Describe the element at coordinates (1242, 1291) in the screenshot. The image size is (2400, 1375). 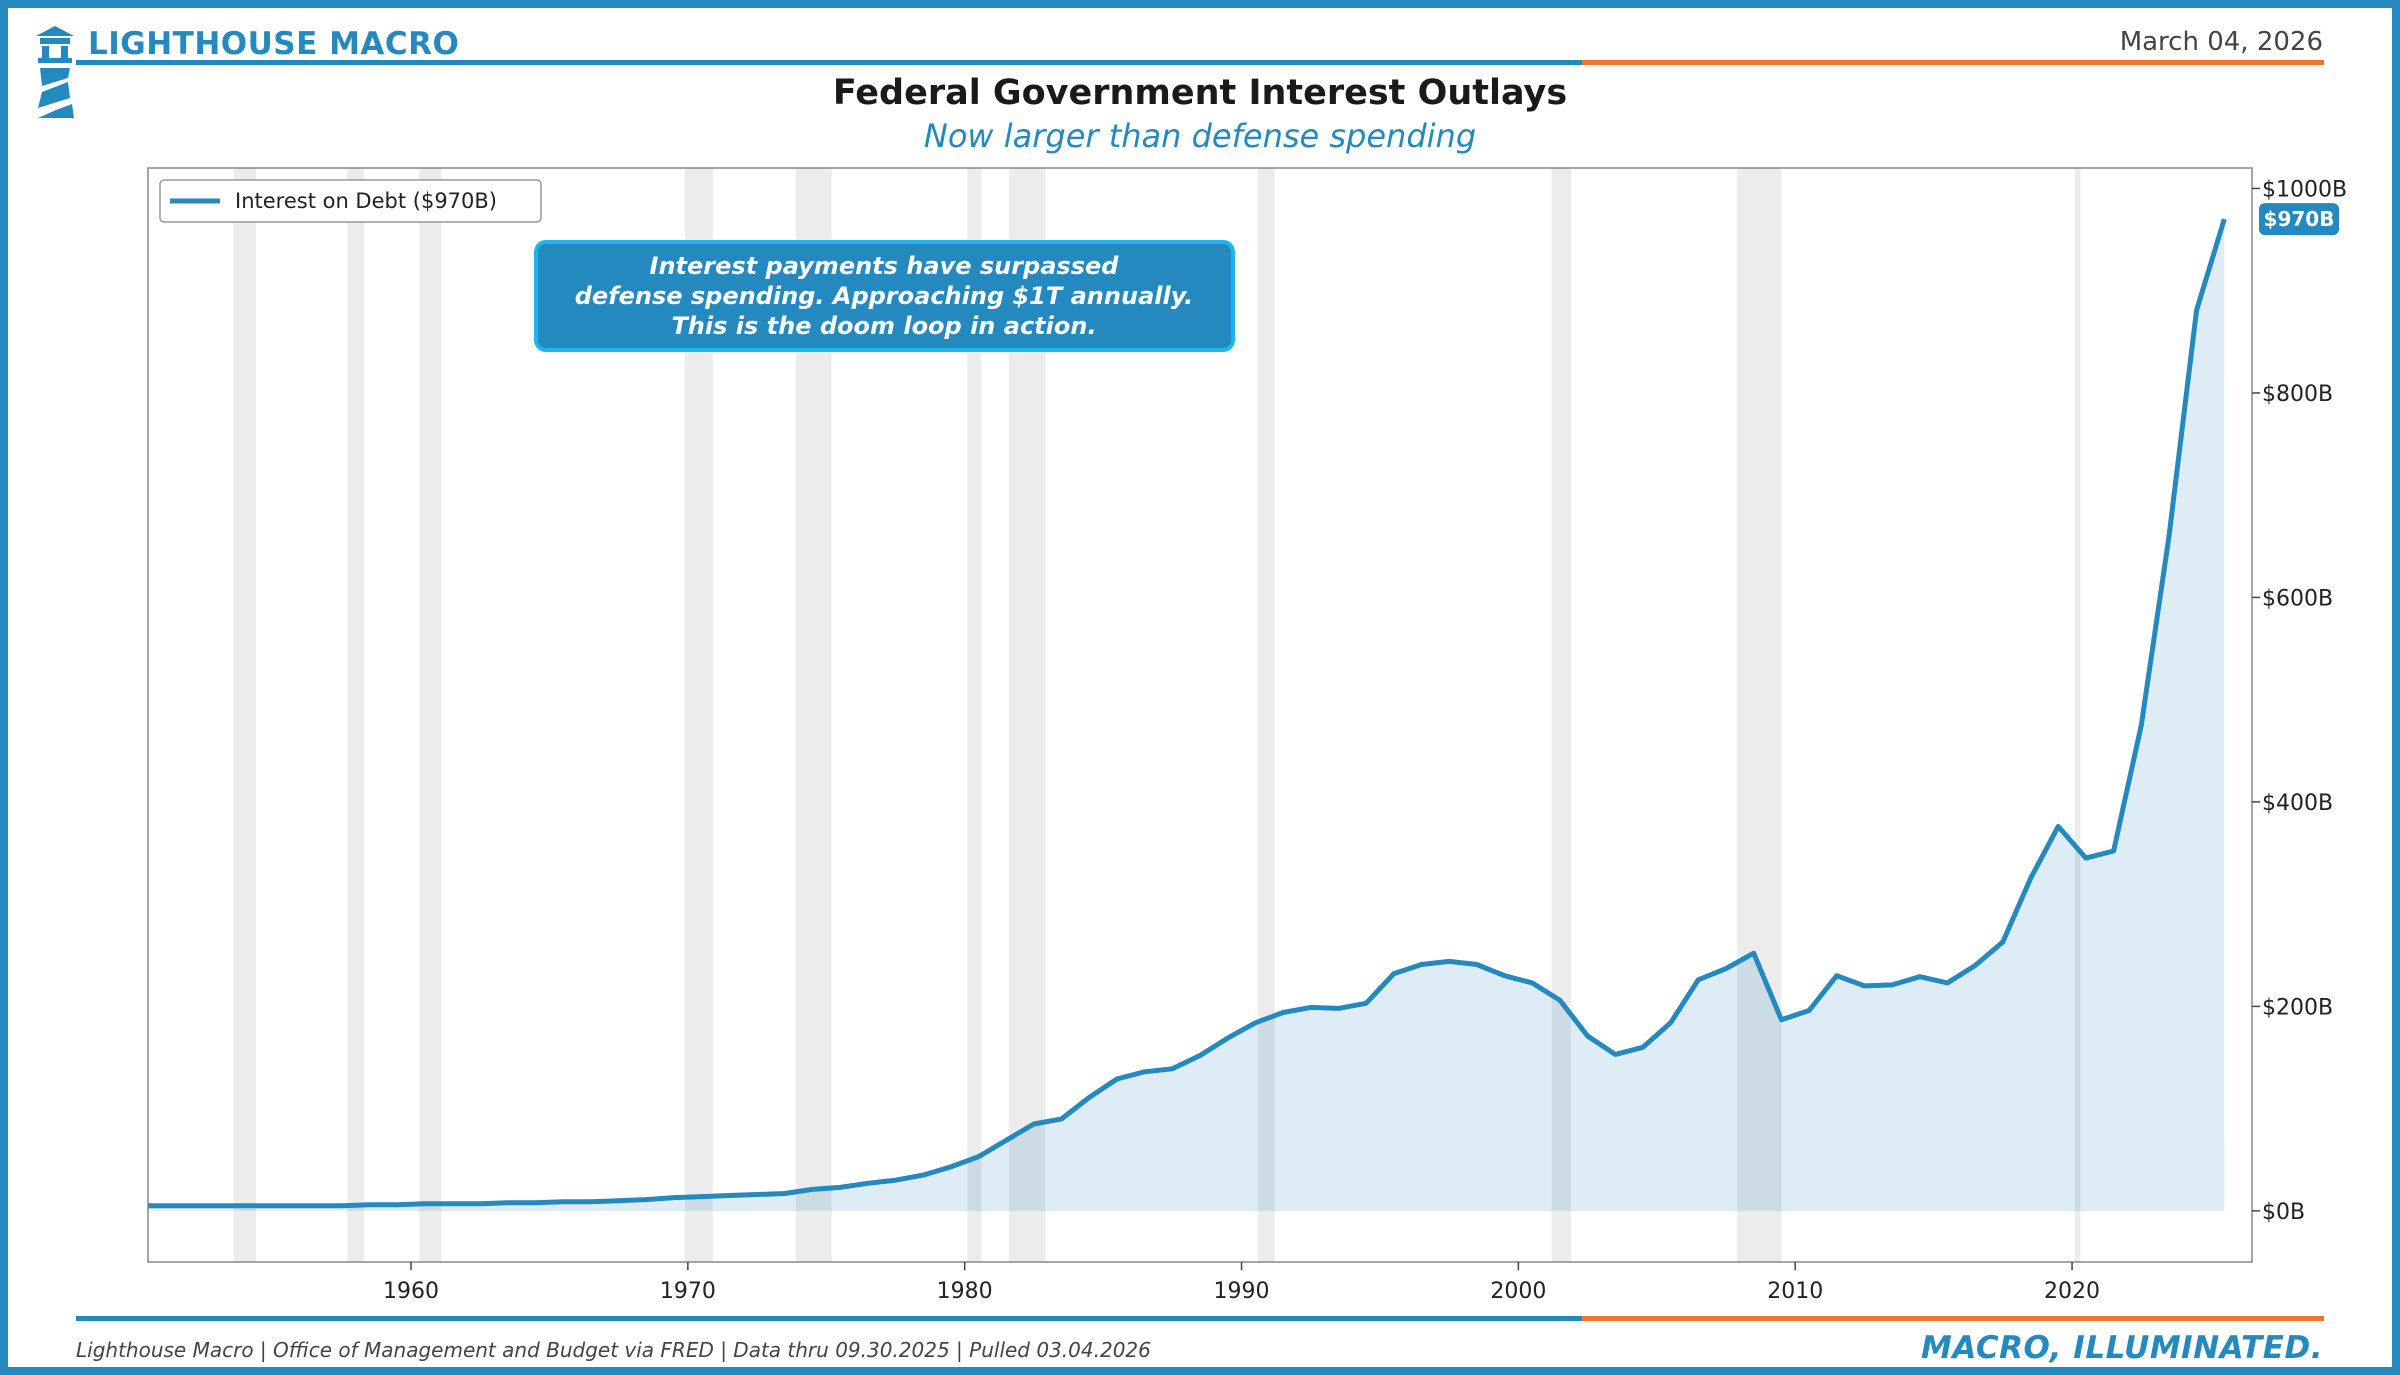
I see `x-tick-label-1990: 1990` at that location.